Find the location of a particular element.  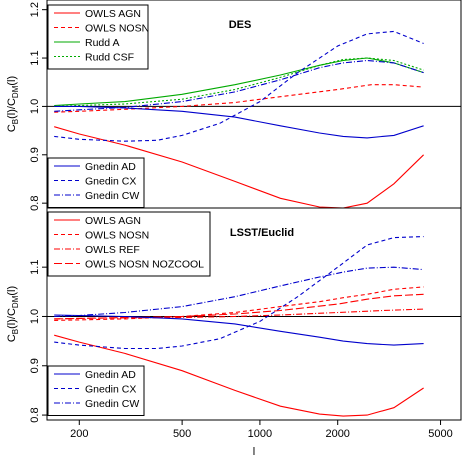

x-tick-label: 2000 is located at coordinates (337, 434).